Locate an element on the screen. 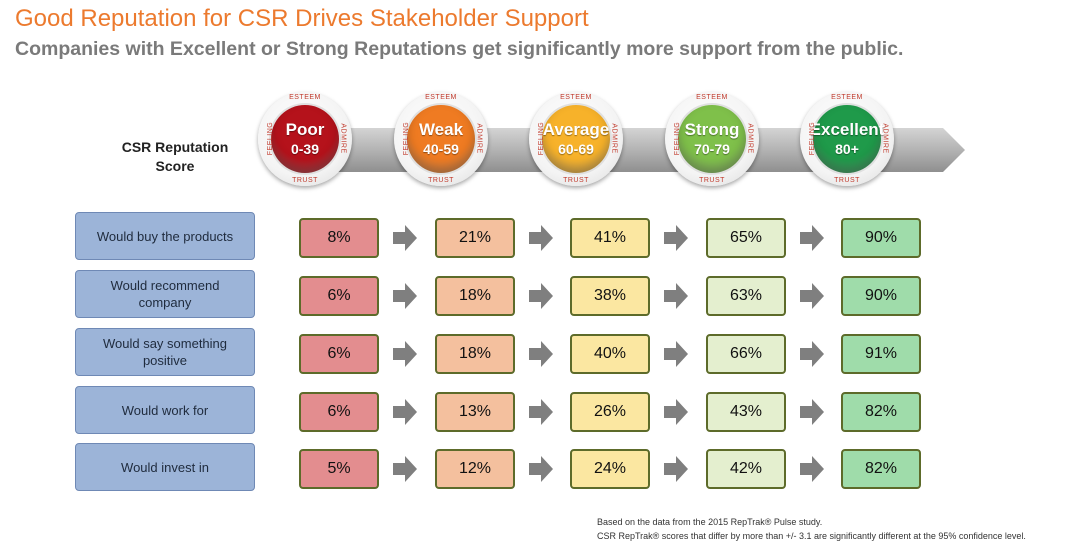  value-cell: 21% is located at coordinates (475, 238).